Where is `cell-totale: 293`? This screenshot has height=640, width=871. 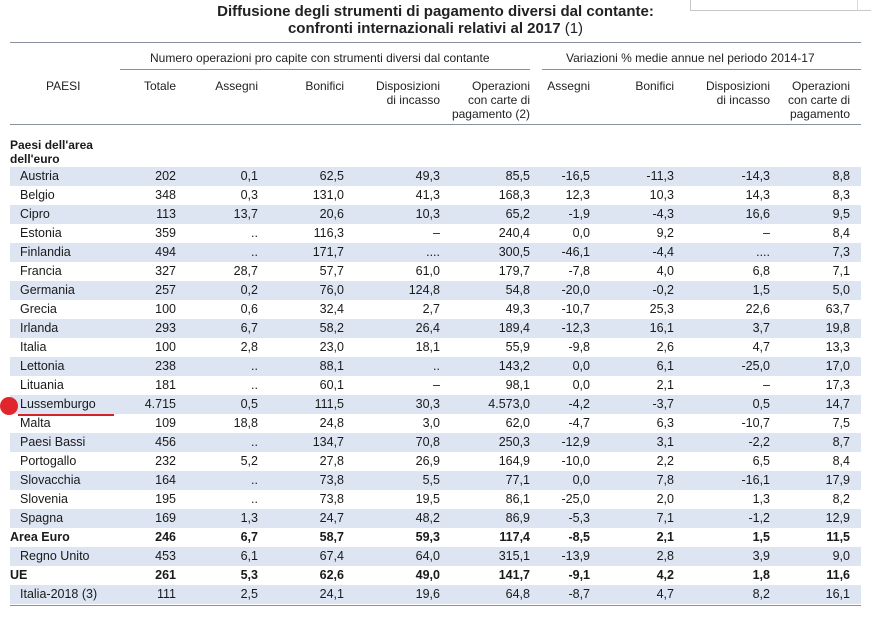
cell-totale: 293 is located at coordinates (165, 328).